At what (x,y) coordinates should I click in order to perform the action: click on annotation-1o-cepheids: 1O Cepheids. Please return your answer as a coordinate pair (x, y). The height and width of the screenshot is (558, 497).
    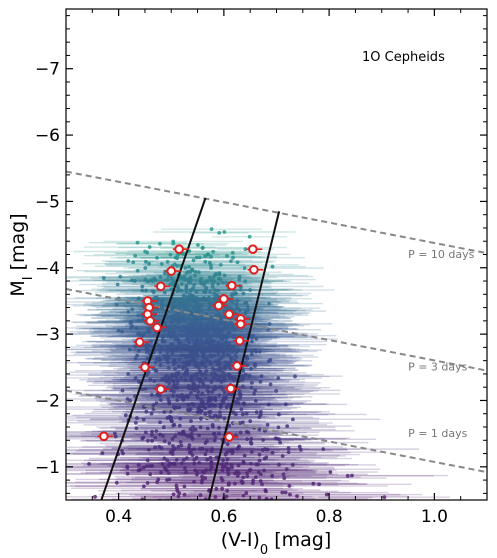
    Looking at the image, I should click on (403, 57).